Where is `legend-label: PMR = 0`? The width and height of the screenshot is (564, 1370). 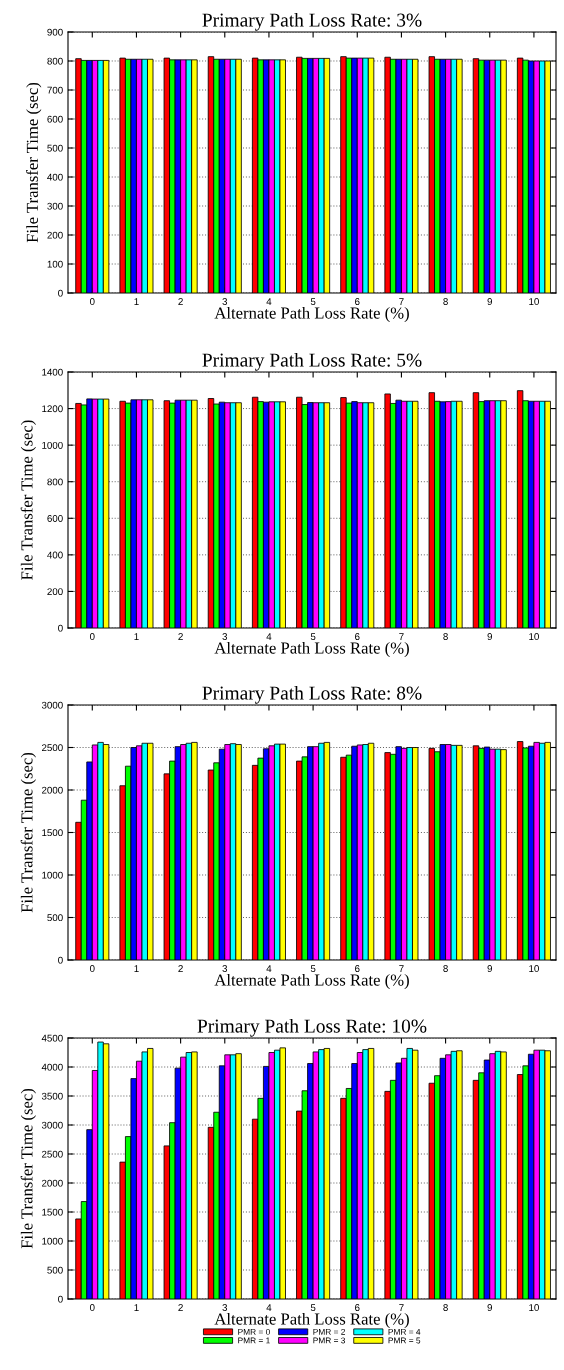 legend-label: PMR = 0 is located at coordinates (254, 1331).